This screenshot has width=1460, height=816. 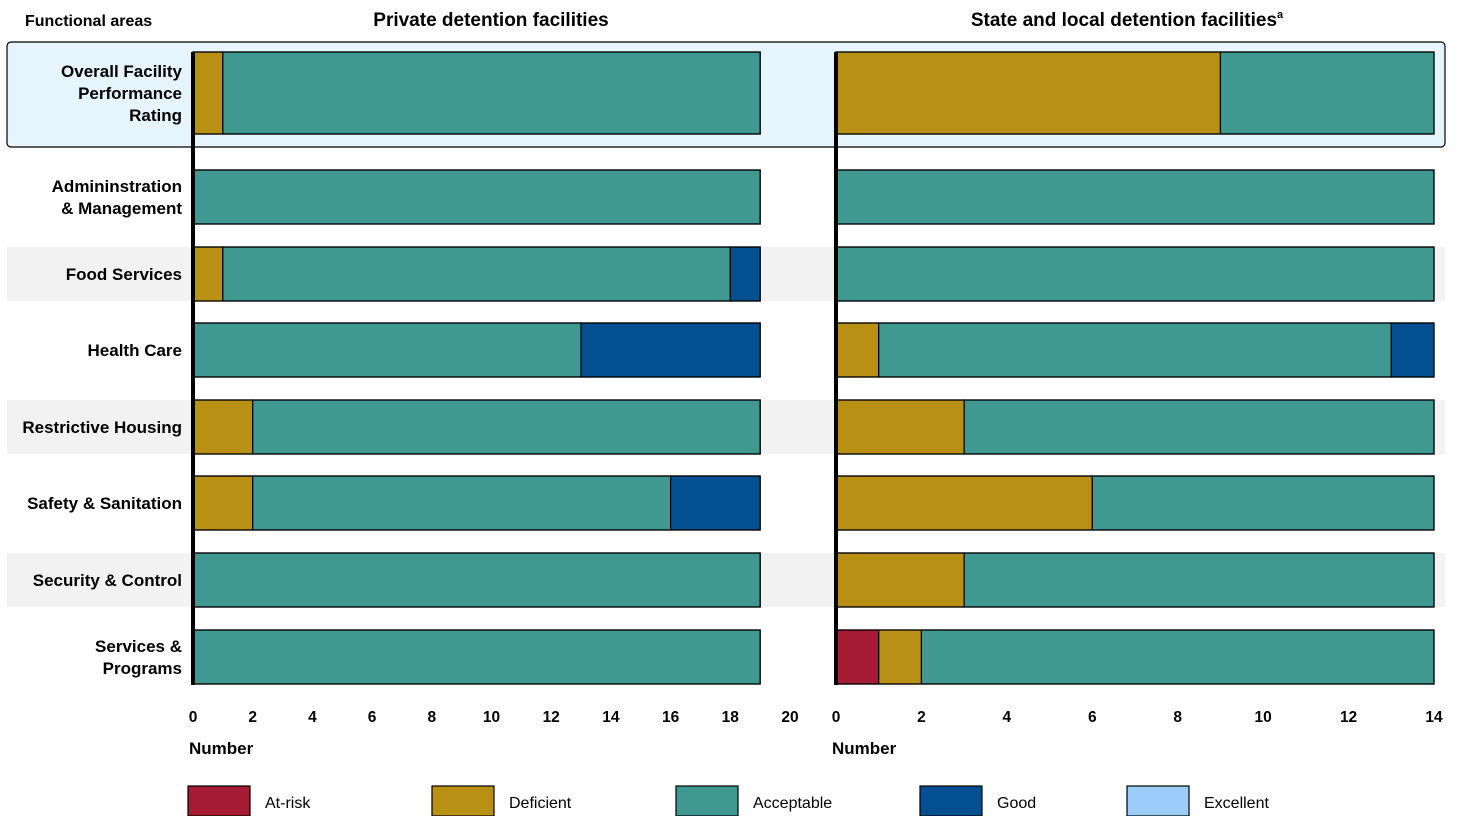 I want to click on category-label-line: Safety & Sanitation, so click(x=104, y=503).